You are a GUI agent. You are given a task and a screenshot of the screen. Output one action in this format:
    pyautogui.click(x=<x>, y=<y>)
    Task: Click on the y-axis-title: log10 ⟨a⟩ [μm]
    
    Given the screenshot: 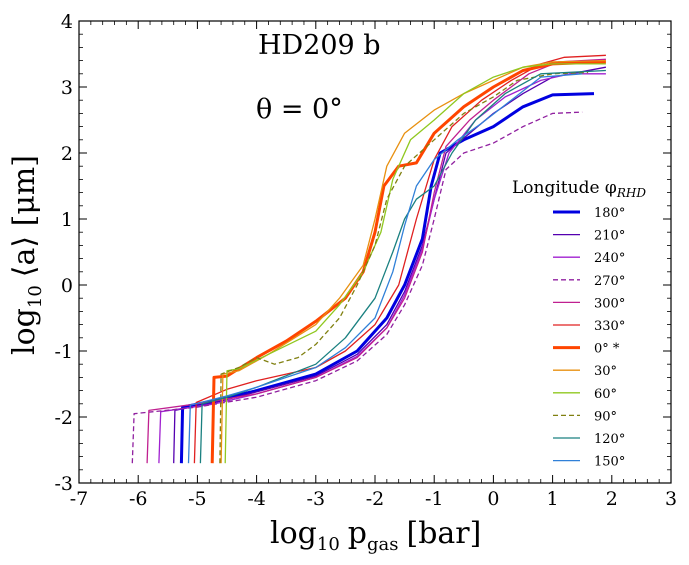 What is the action you would take?
    pyautogui.click(x=26, y=255)
    